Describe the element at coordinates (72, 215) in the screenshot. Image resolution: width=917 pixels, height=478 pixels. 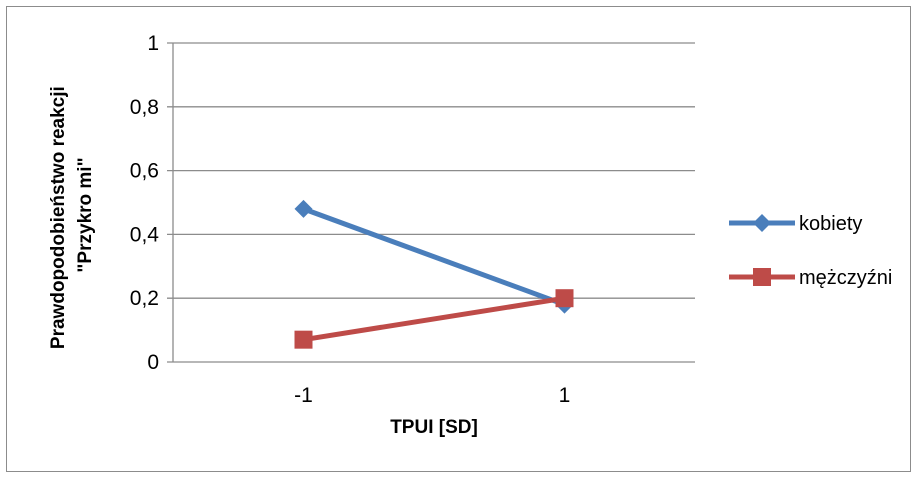
I see `y-axis-title: Prawdopodobieństwo reakcji "Przykro mi"` at that location.